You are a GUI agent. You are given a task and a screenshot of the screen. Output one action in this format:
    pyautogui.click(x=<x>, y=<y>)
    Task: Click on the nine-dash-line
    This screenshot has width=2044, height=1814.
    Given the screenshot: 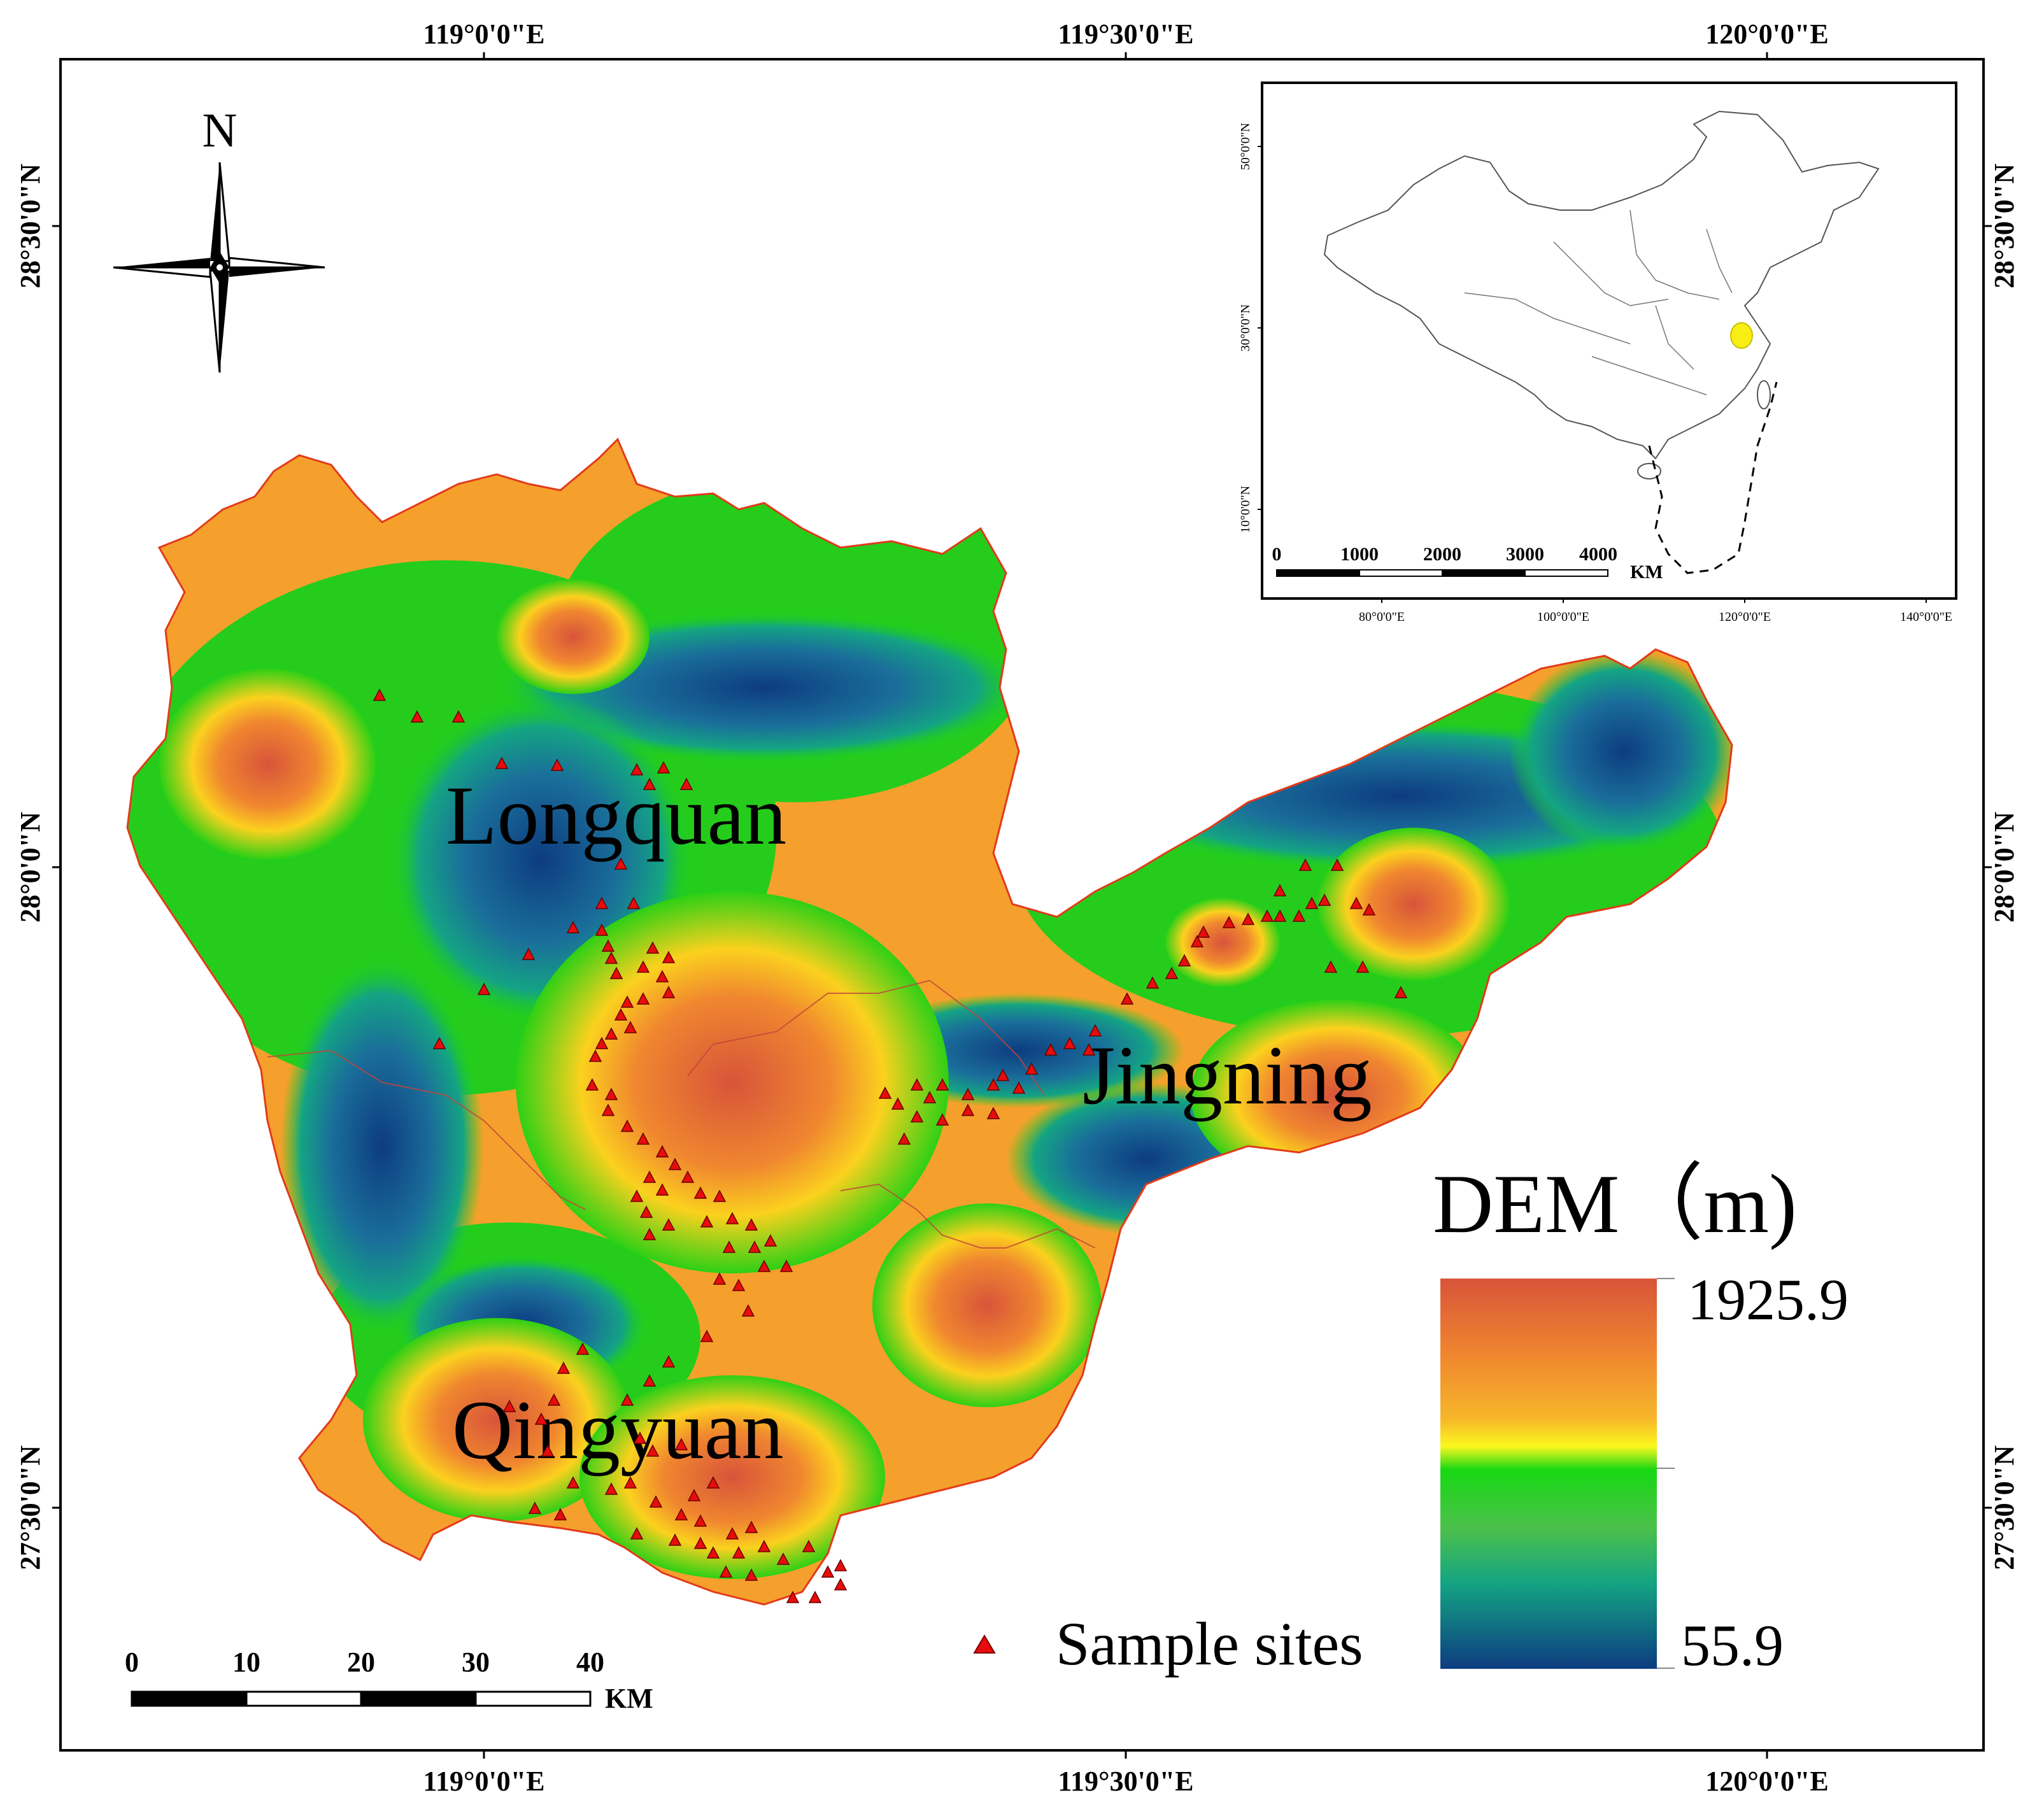 What is the action you would take?
    pyautogui.click(x=1713, y=477)
    